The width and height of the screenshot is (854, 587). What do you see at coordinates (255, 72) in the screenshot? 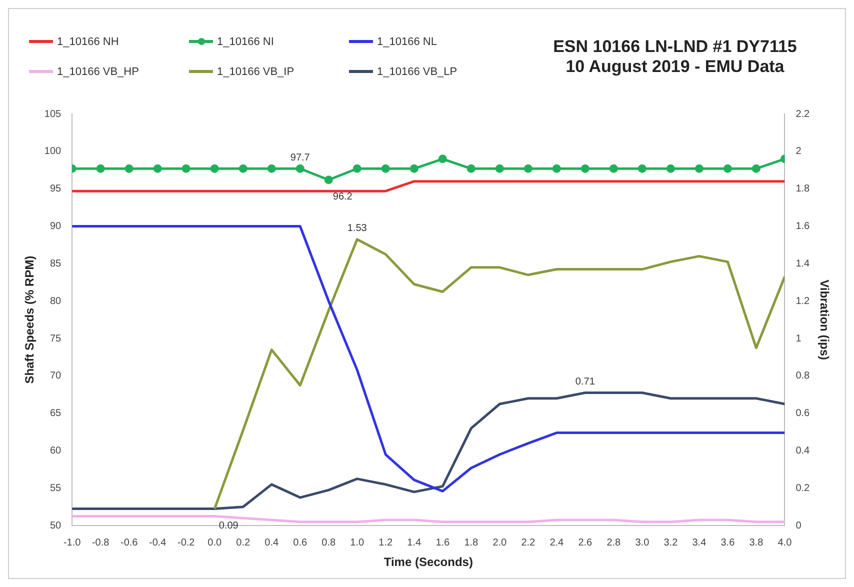
I see `legend-label: 1_10166 VB_IP` at bounding box center [255, 72].